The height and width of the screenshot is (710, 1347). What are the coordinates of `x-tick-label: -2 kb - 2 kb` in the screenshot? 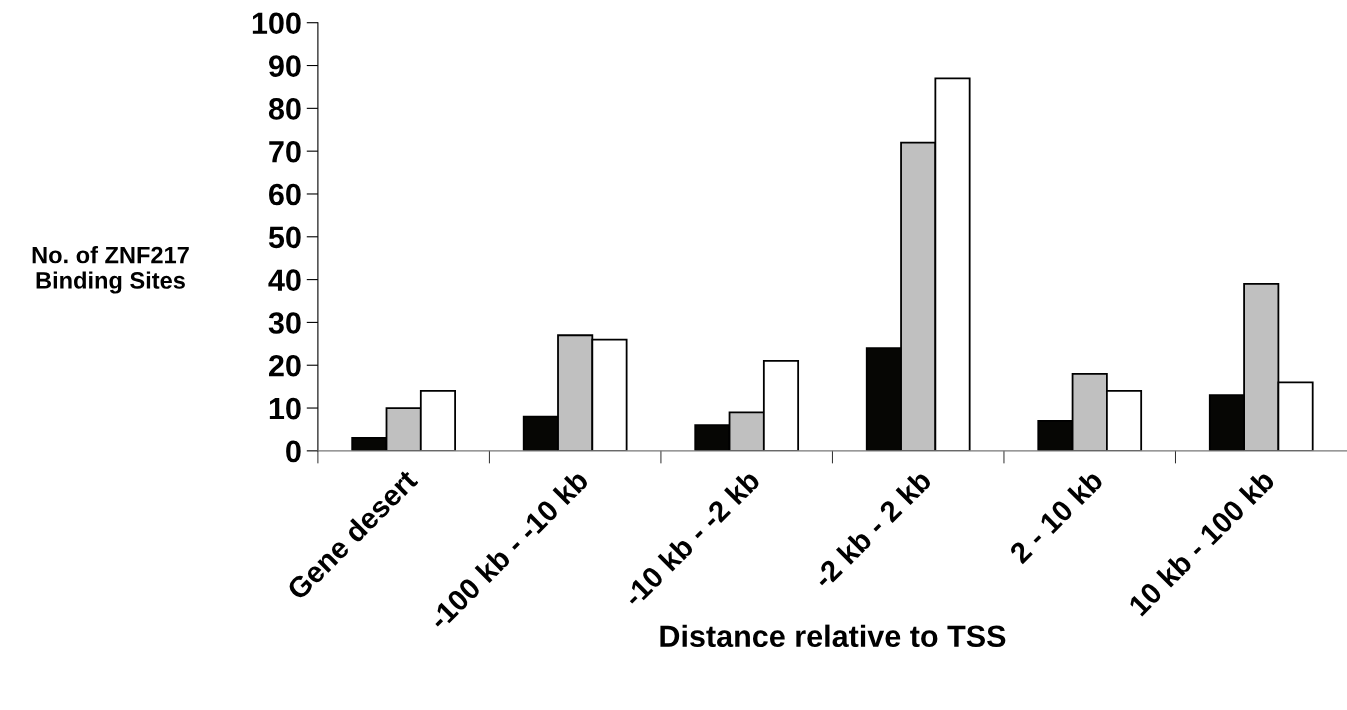 It's located at (872, 529).